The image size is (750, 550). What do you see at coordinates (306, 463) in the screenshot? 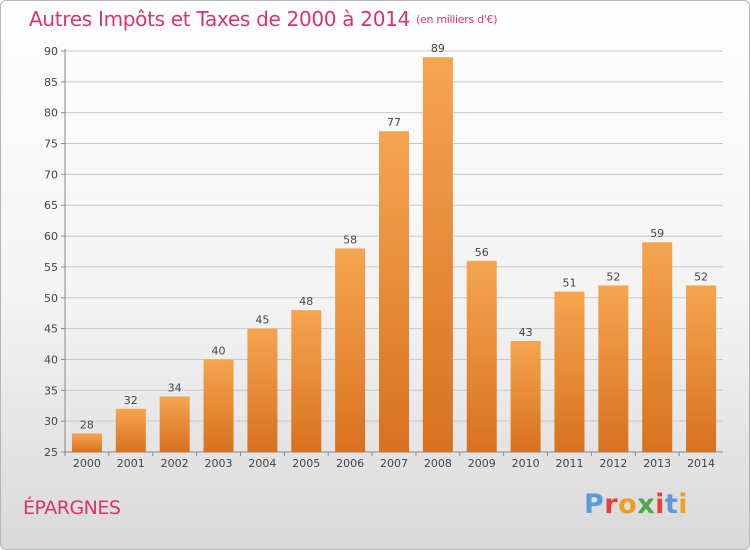
I see `x-tick-label: 2005` at bounding box center [306, 463].